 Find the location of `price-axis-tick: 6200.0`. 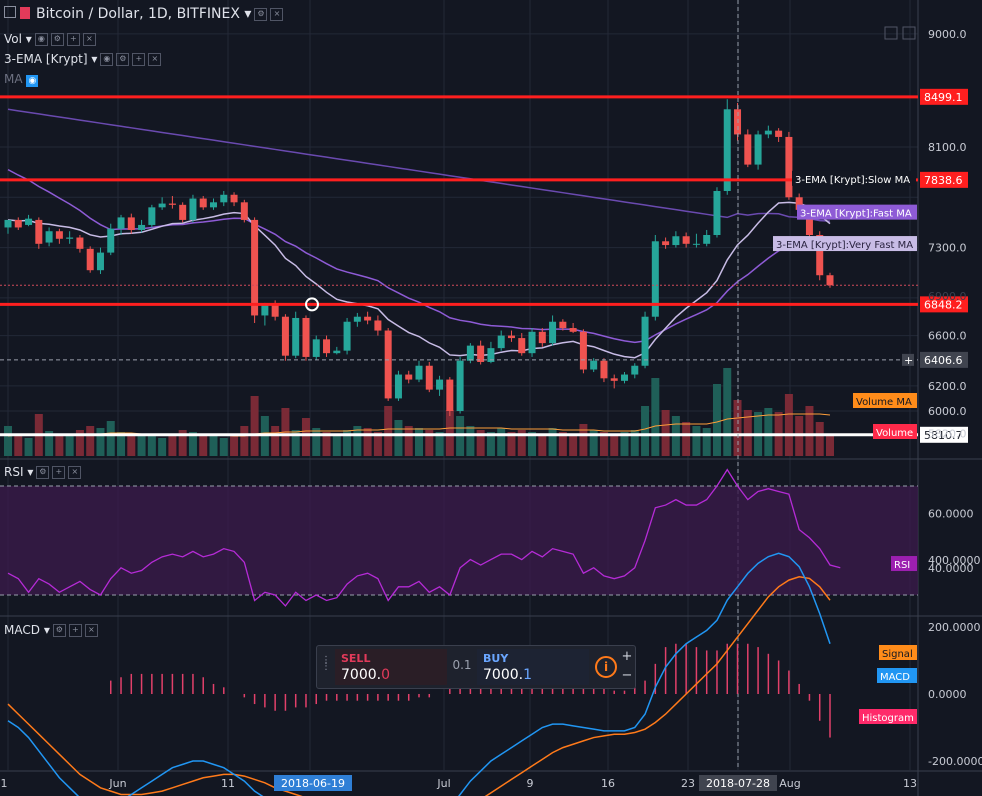

price-axis-tick: 6200.0 is located at coordinates (947, 386).